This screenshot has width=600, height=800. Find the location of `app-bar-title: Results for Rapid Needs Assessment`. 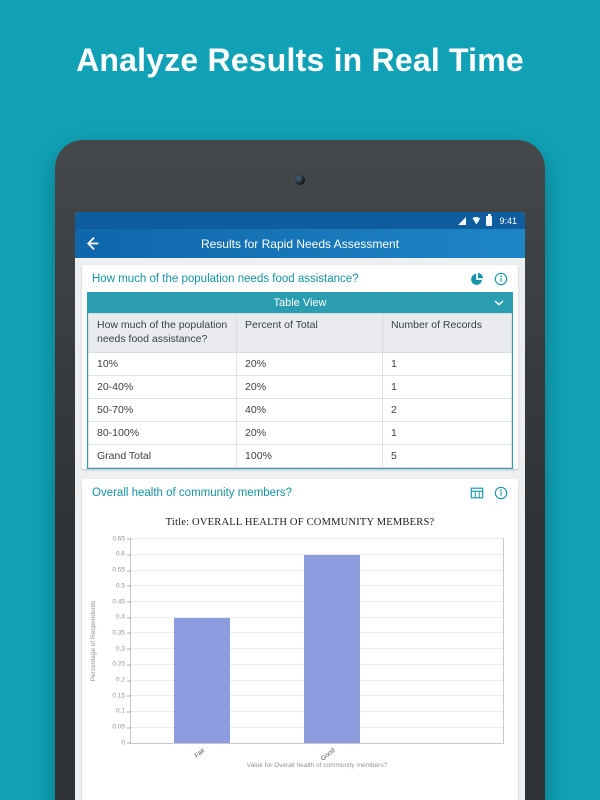

app-bar-title: Results for Rapid Needs Assessment is located at coordinates (300, 243).